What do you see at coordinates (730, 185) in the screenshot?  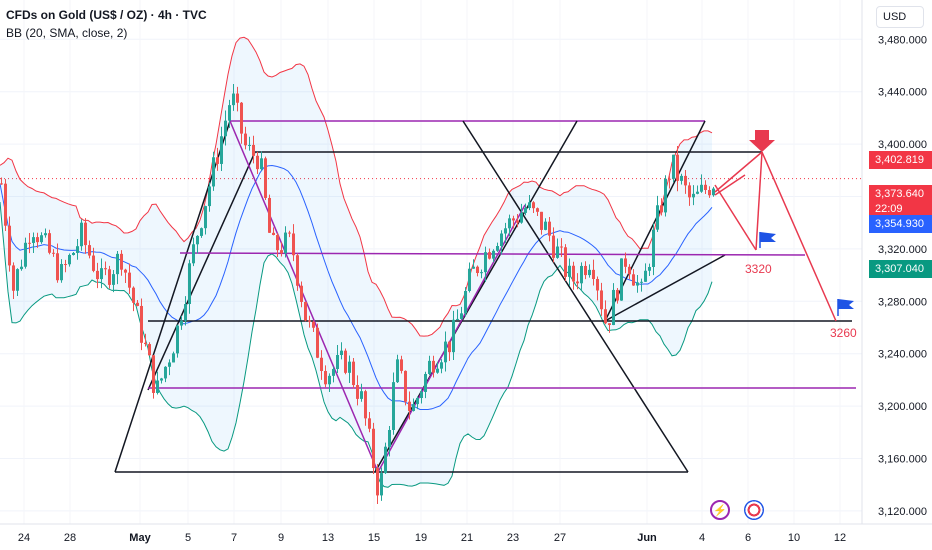 I see `projection-current-up` at bounding box center [730, 185].